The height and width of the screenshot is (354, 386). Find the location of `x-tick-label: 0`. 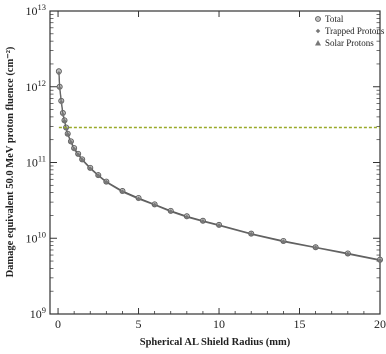

x-tick-label: 0 is located at coordinates (58, 324).